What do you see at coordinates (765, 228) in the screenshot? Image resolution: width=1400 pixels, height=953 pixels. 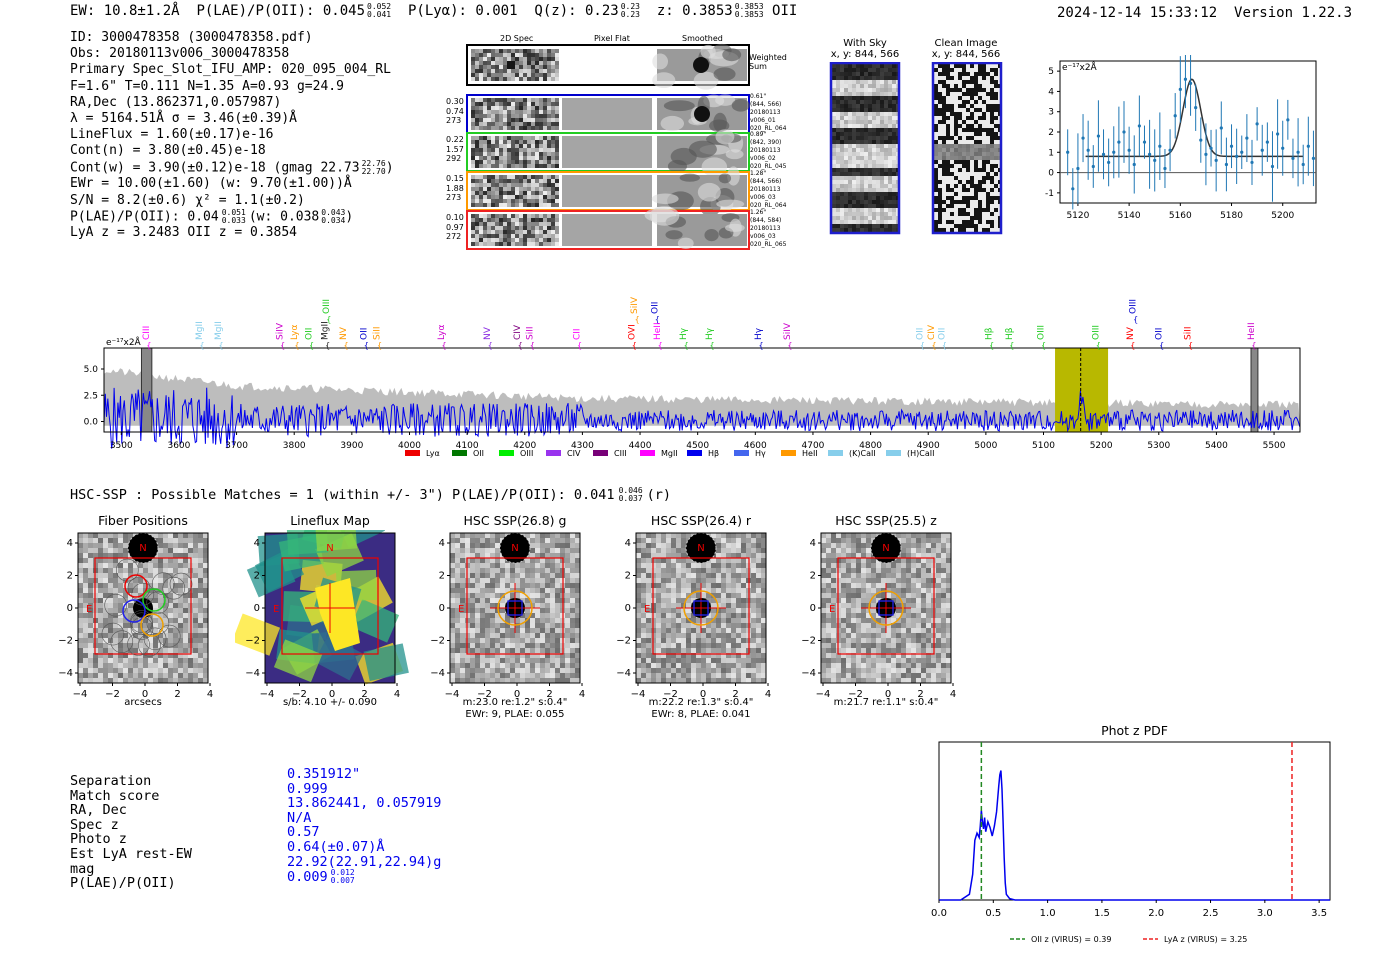 I see `cutout-right-value: 20180113` at bounding box center [765, 228].